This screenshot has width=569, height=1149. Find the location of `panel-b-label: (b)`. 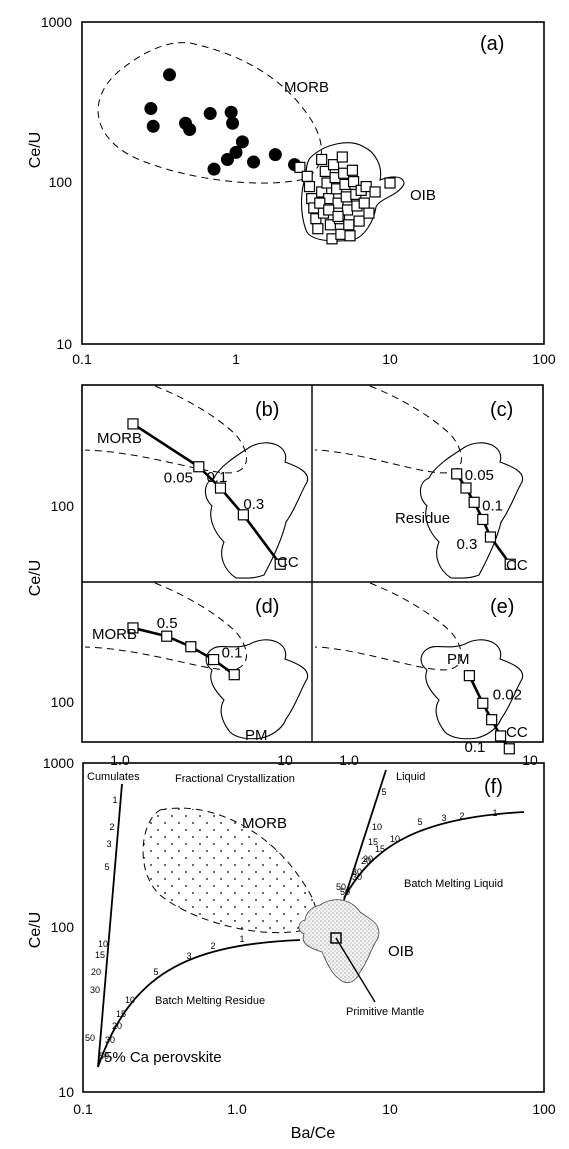

panel-b-label: (b) is located at coordinates (267, 410).